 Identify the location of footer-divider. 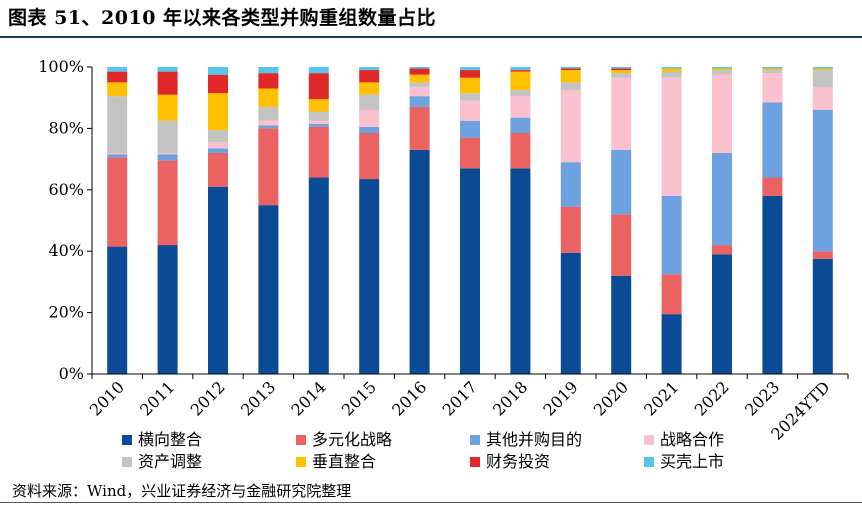
(431, 502).